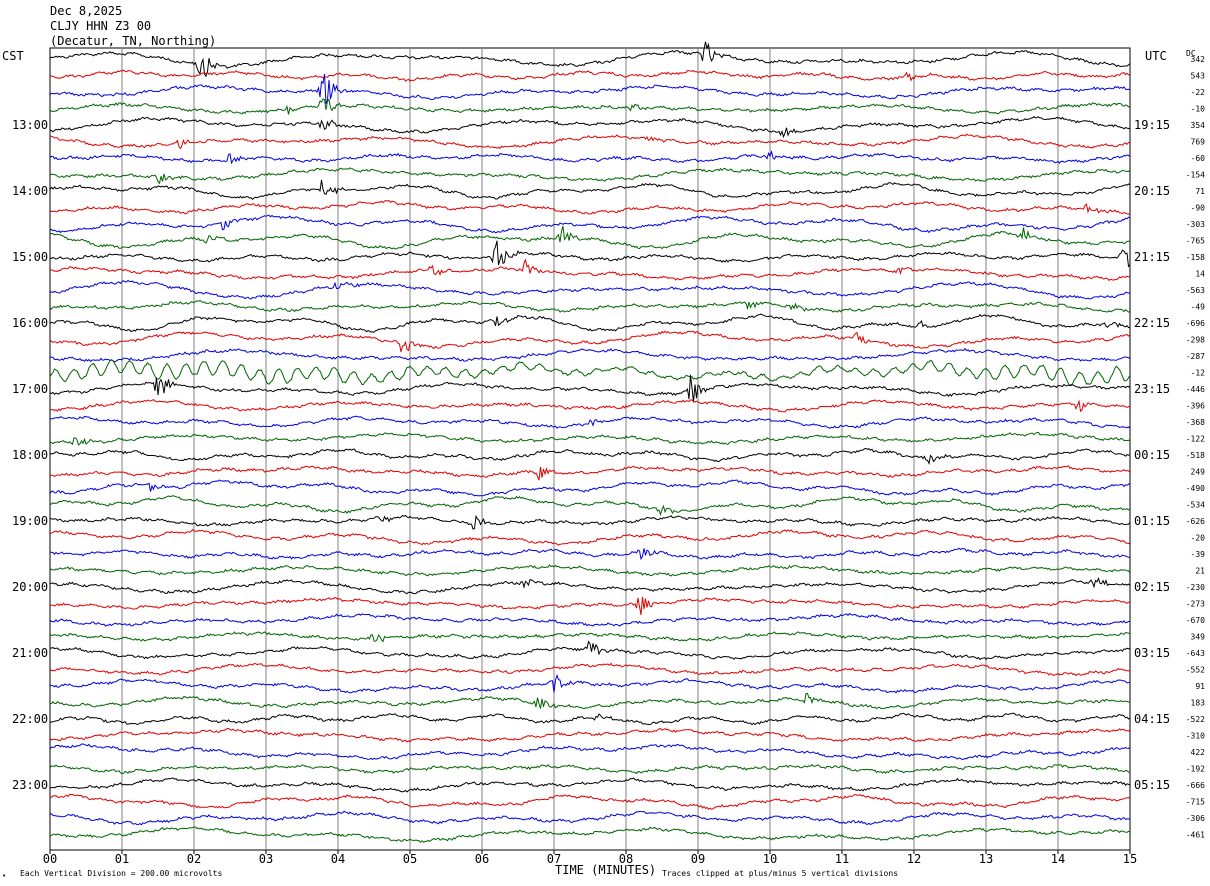  What do you see at coordinates (482, 859) in the screenshot?
I see `x-tick-label: 06` at bounding box center [482, 859].